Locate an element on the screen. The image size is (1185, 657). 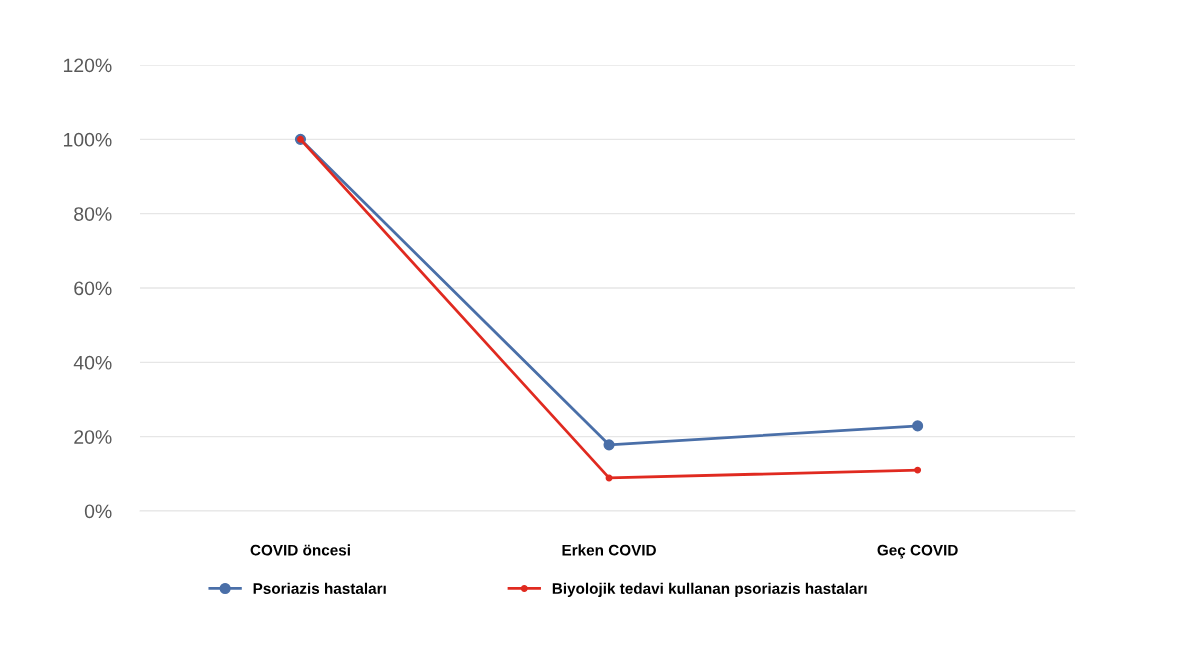
y-tick-label: 20% is located at coordinates (93, 437).